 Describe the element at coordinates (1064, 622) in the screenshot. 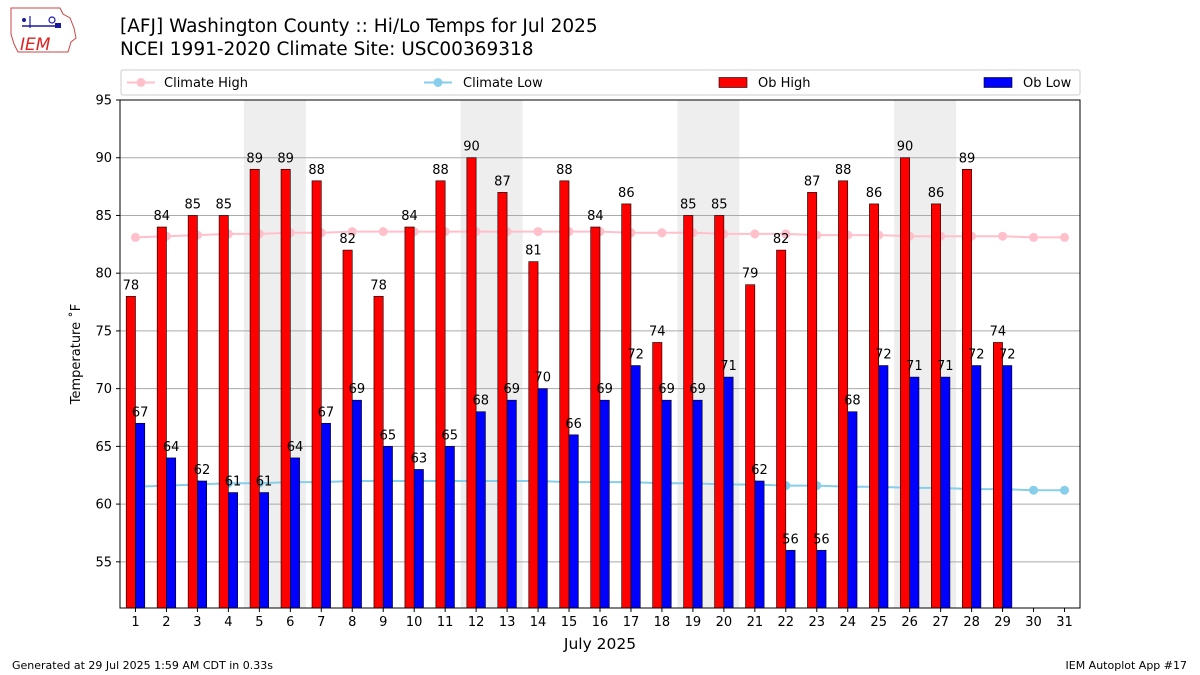

I see `x-tick-label: 31` at that location.